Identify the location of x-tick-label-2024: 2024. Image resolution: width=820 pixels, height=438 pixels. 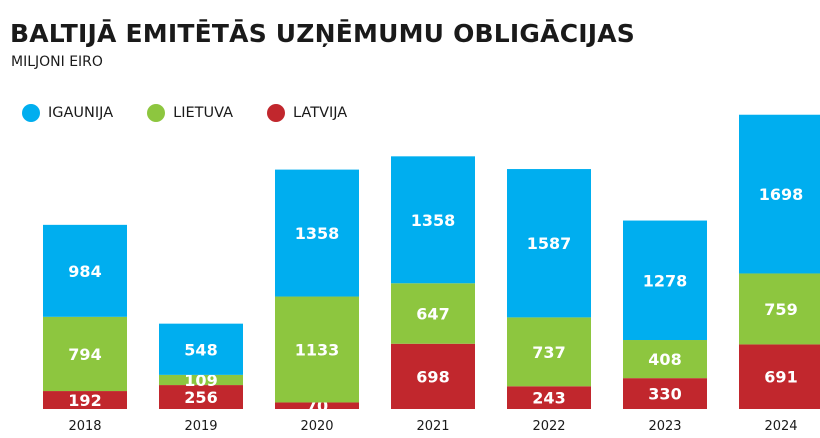
(780, 426).